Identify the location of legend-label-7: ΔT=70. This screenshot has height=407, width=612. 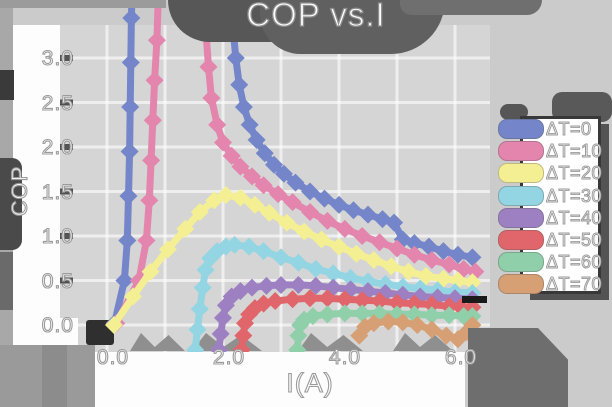
(574, 284).